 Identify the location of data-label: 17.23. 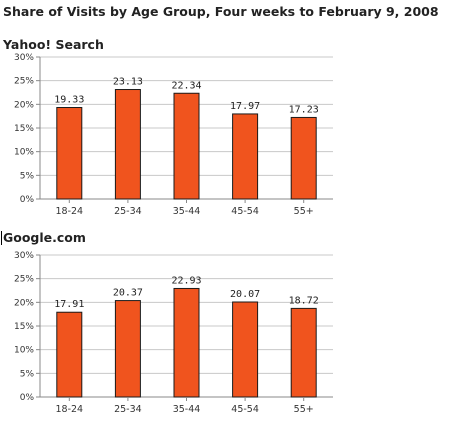
(304, 109).